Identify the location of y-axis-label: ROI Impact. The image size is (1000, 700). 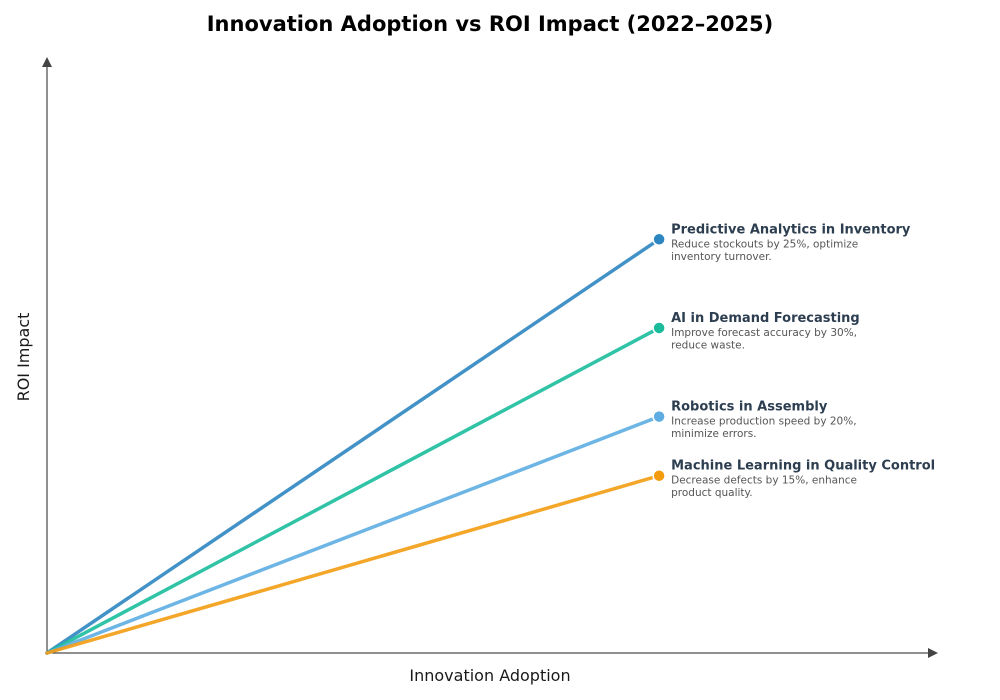
(23, 357).